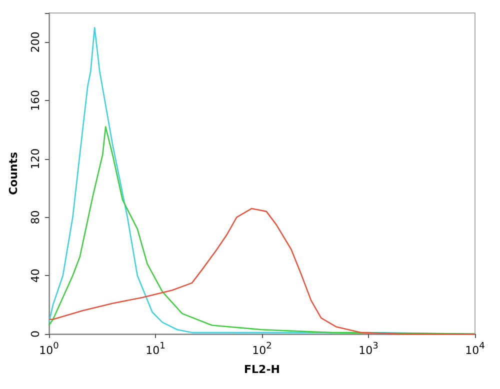  Describe the element at coordinates (35, 42) in the screenshot. I see `y-tick-label: 200` at that location.